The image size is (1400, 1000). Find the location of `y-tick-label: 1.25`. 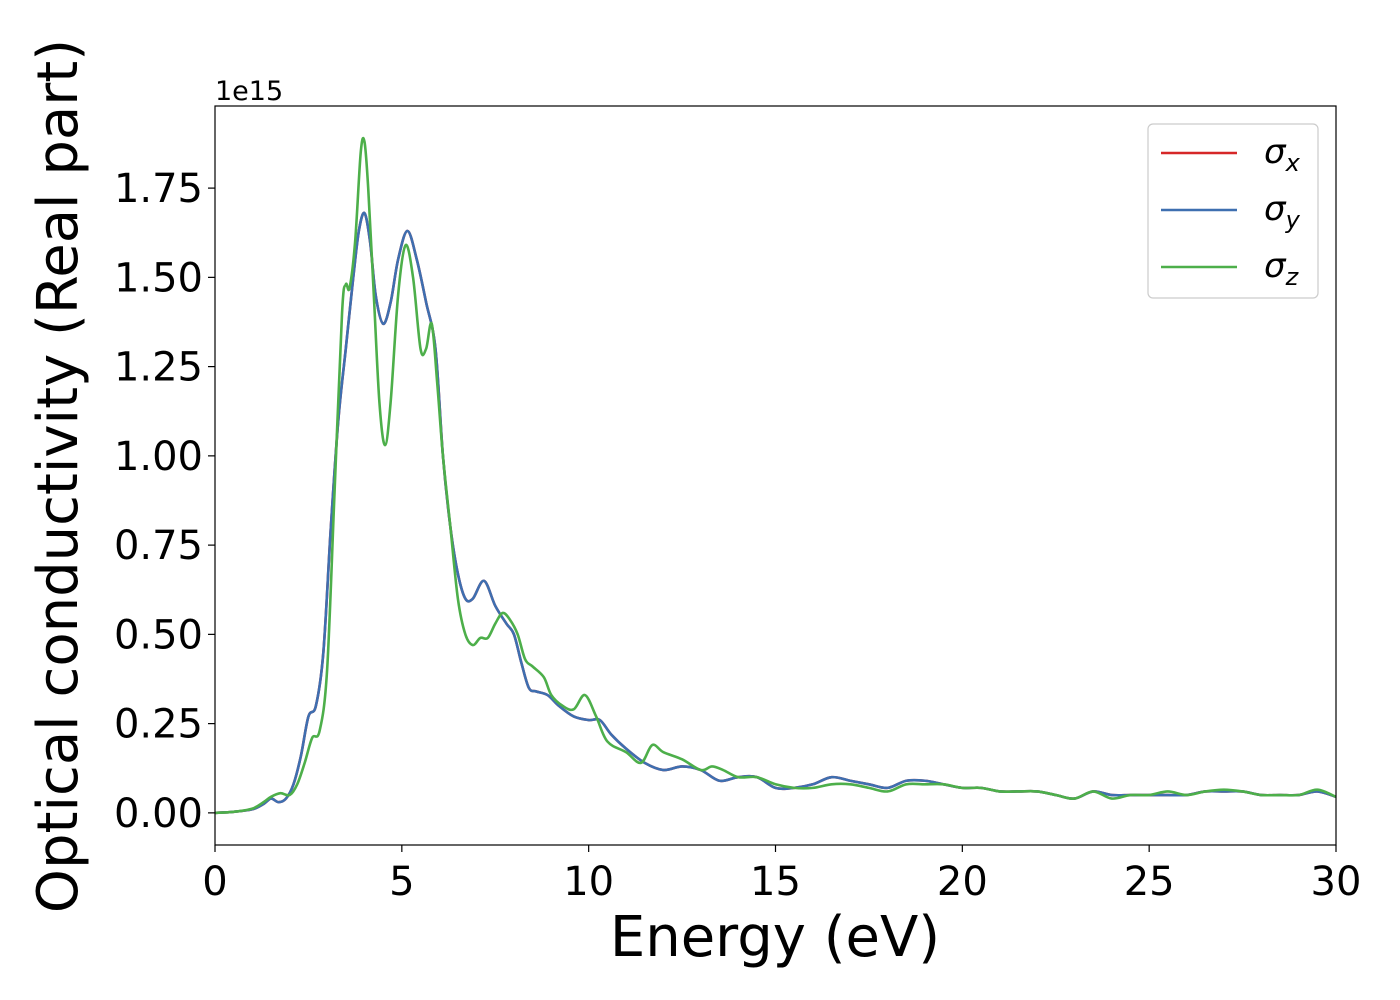

y-tick-label: 1.25 is located at coordinates (158, 368).